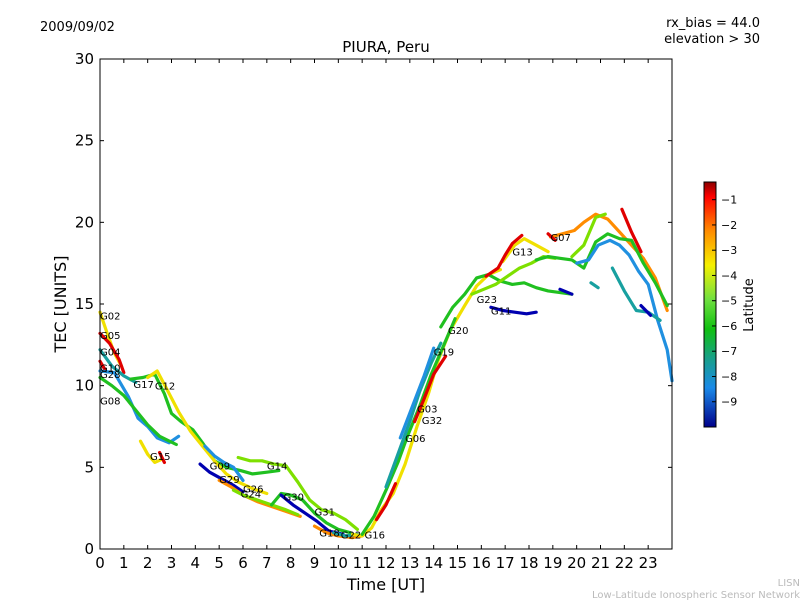  Describe the element at coordinates (501, 312) in the screenshot. I see `satellite-label: G11` at that location.